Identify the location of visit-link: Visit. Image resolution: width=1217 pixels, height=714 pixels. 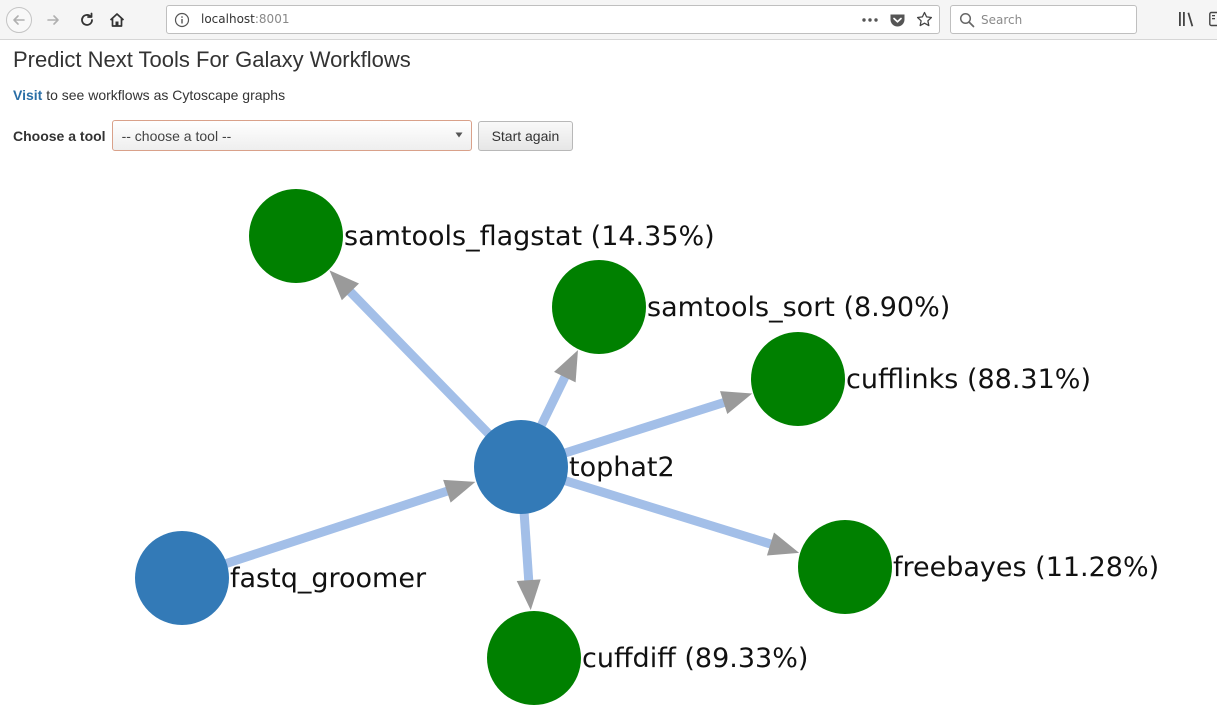
(28, 95).